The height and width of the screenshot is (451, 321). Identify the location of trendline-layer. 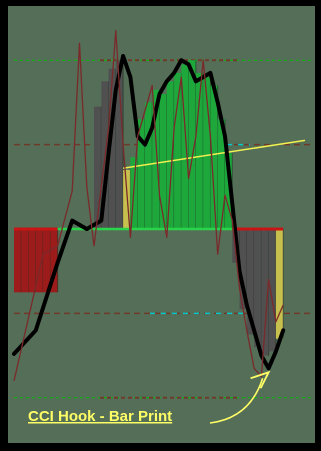
(214, 154).